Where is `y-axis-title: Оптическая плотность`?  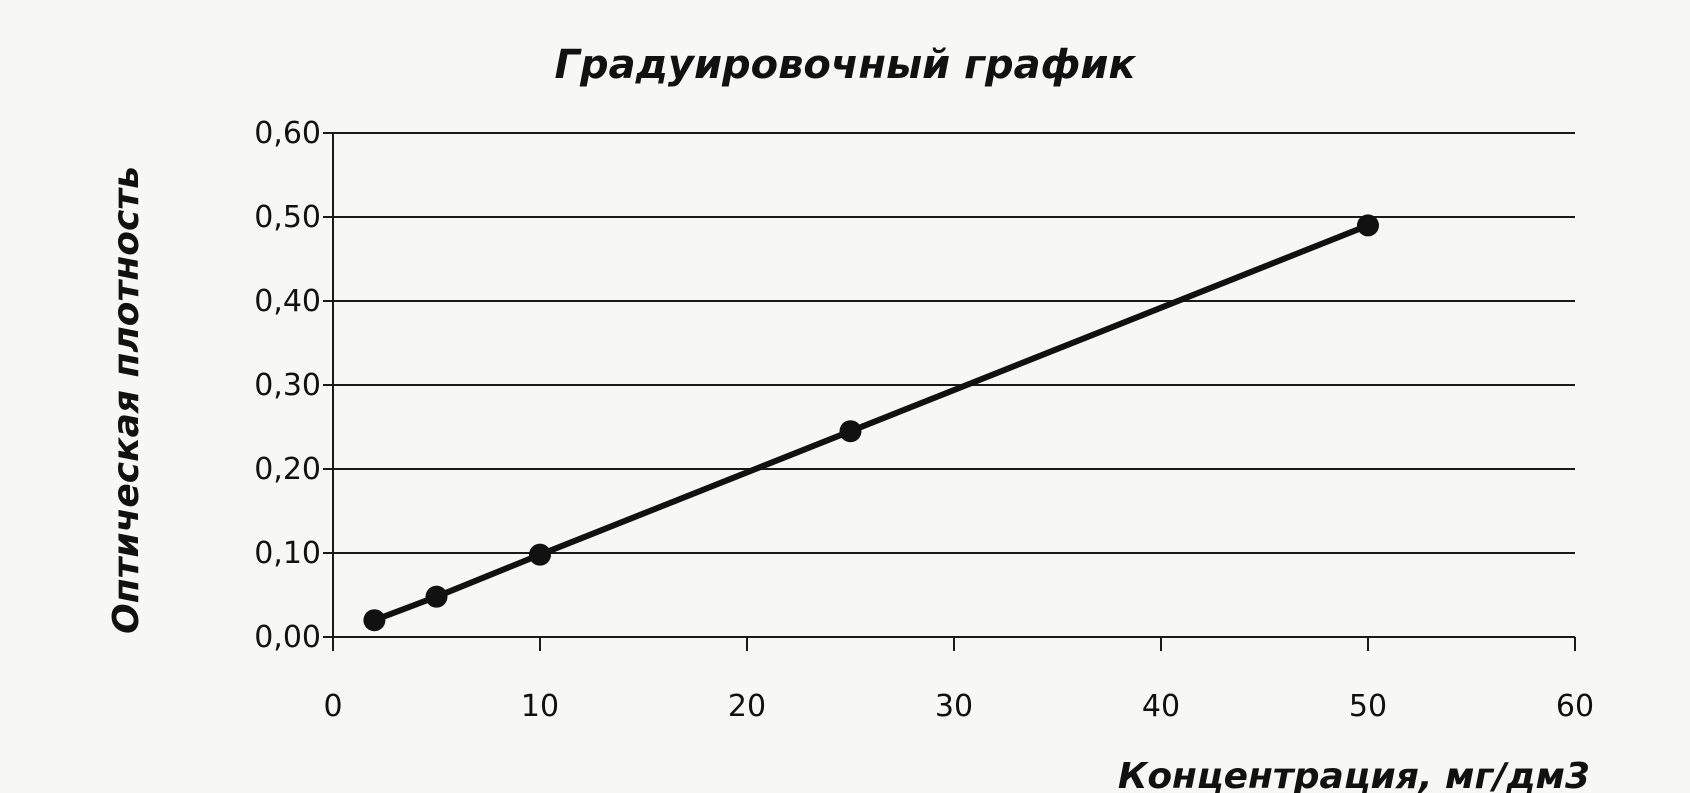
y-axis-title: Оптическая плотность is located at coordinates (126, 400).